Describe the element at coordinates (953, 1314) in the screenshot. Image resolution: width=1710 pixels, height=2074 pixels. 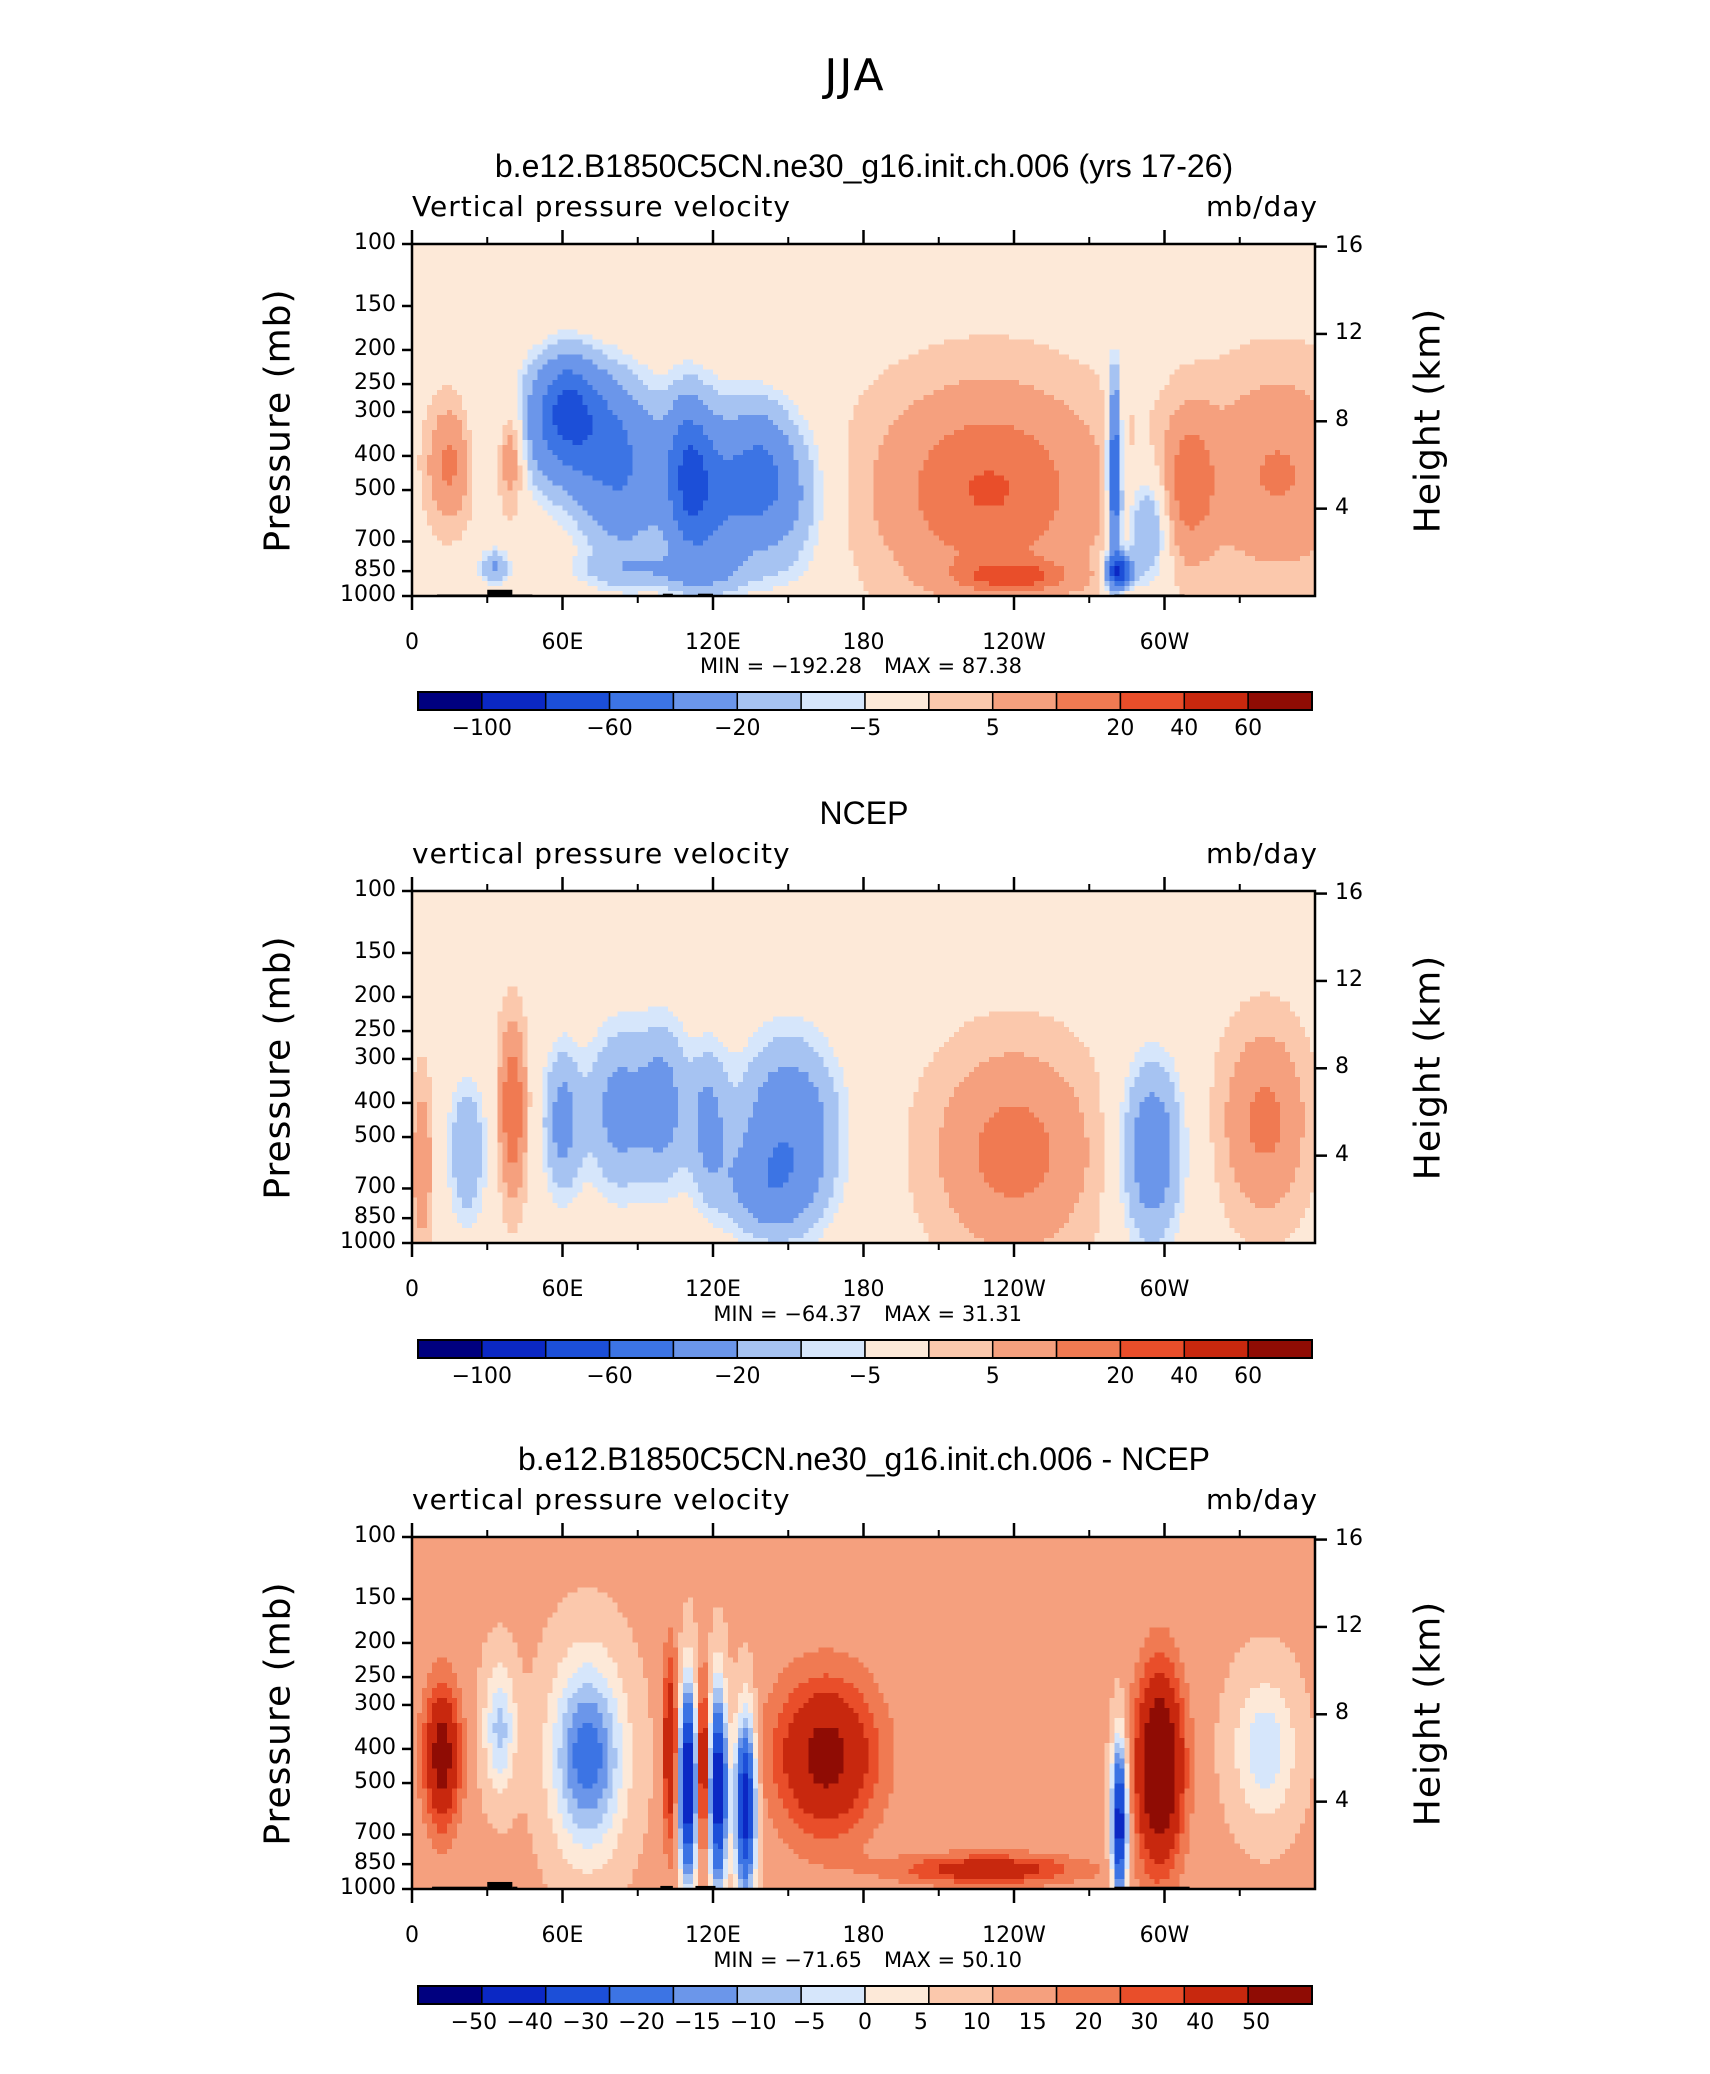
I see `max-value-2: MAX = 31.31` at that location.